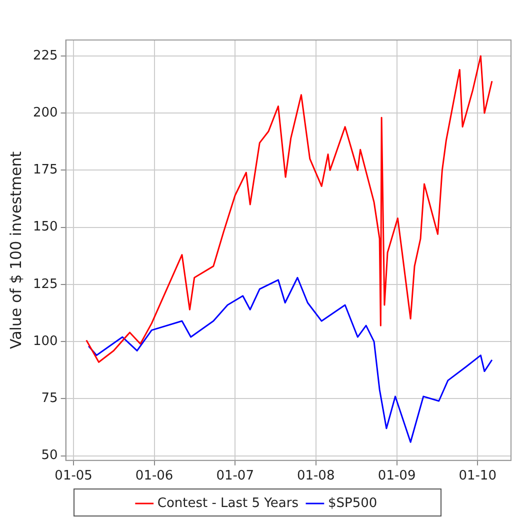 This screenshot has width=519, height=520. Describe the element at coordinates (235, 476) in the screenshot. I see `x-tick-label: 01-07` at that location.